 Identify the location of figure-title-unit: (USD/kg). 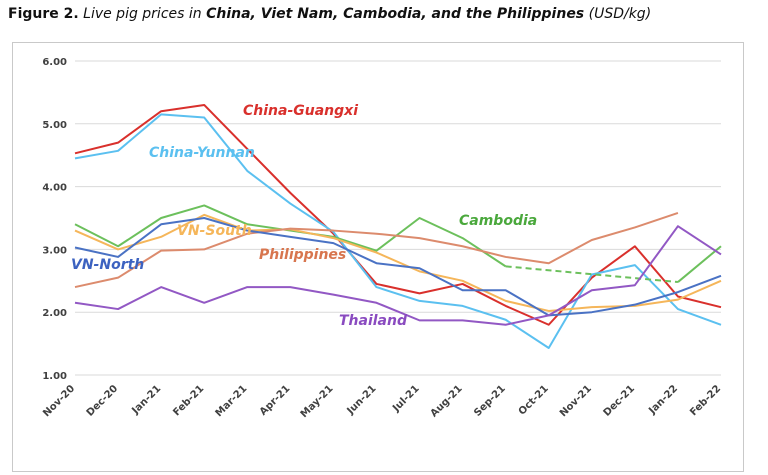
(618, 14).